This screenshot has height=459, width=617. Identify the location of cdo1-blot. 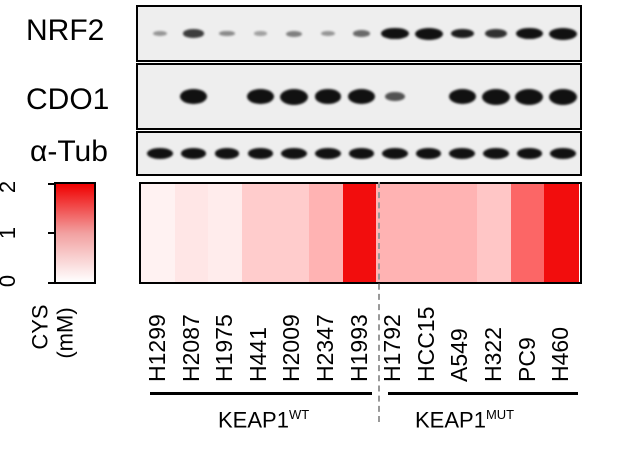
(359, 96).